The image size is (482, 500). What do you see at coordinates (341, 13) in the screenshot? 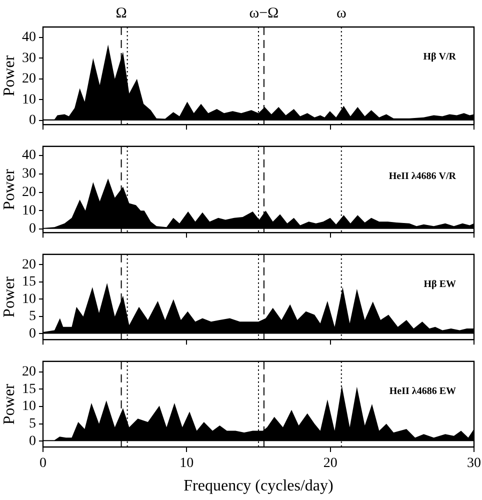
I see `ref-line-label: ω` at bounding box center [341, 13].